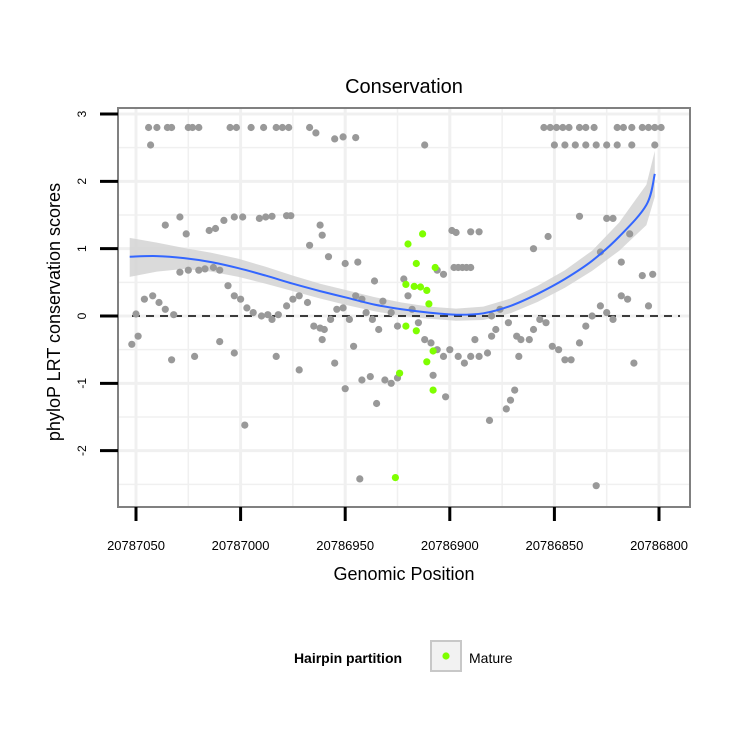  I want to click on y-axis: -2 -1 0 1 2 3, so click(96, 283).